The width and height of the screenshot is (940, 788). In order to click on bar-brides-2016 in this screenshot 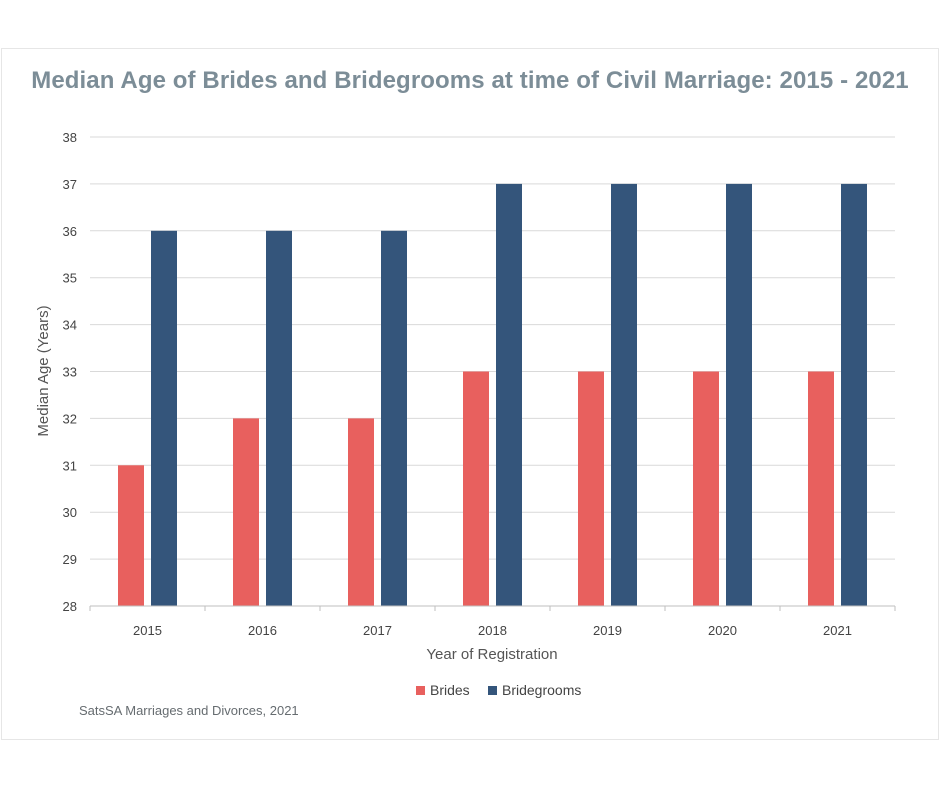, I will do `click(246, 512)`.